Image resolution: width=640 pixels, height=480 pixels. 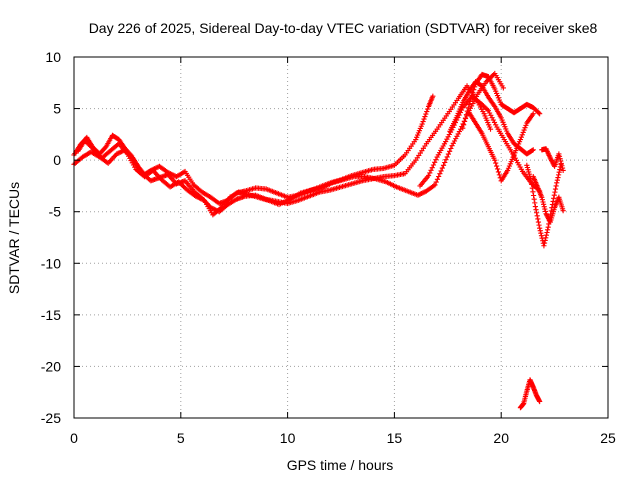 What do you see at coordinates (51, 418) in the screenshot?
I see `y-tick-label: -25` at bounding box center [51, 418].